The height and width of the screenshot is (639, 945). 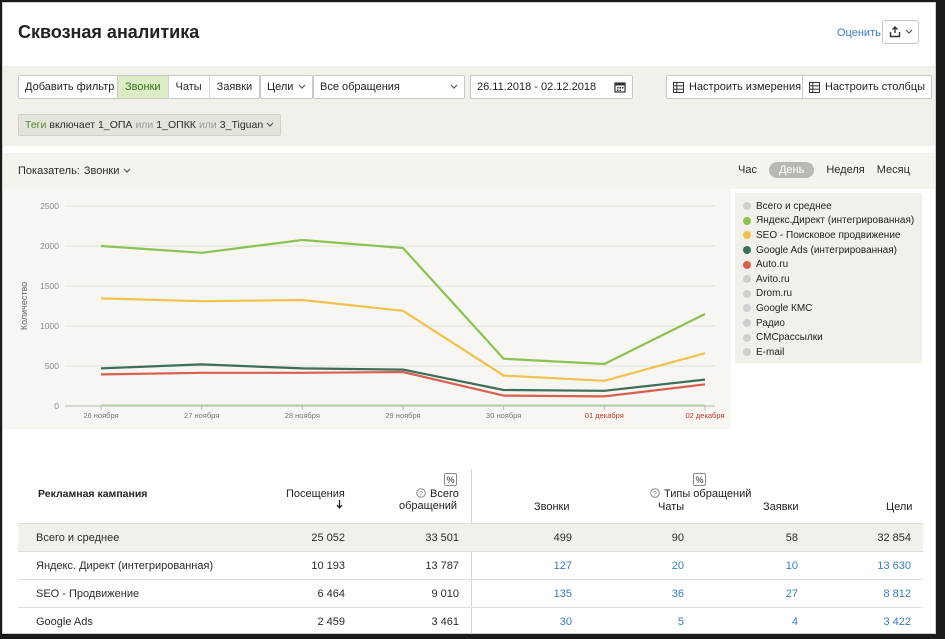 What do you see at coordinates (201, 415) in the screenshot?
I see `x-tick-label: 27 ноября` at bounding box center [201, 415].